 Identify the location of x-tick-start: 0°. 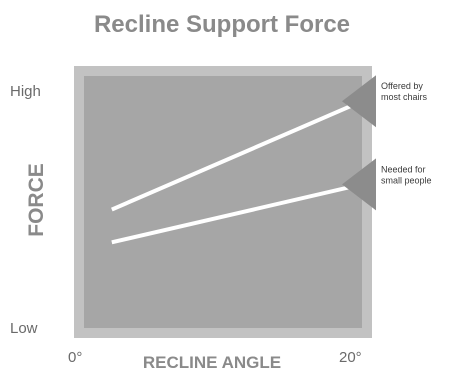
(75, 357).